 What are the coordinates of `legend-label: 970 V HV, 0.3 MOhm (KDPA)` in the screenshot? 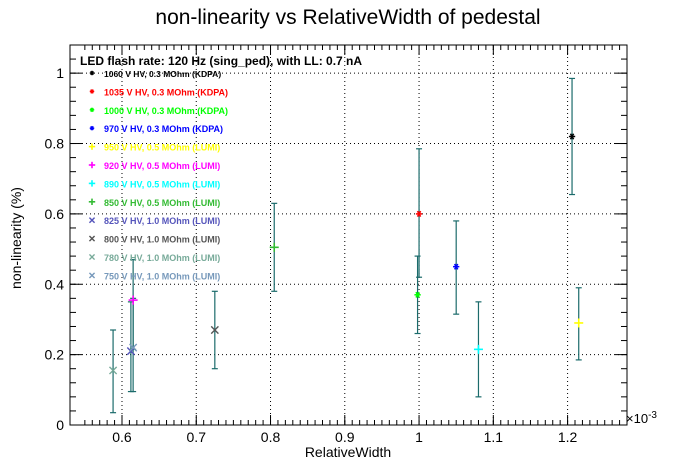 It's located at (163, 129).